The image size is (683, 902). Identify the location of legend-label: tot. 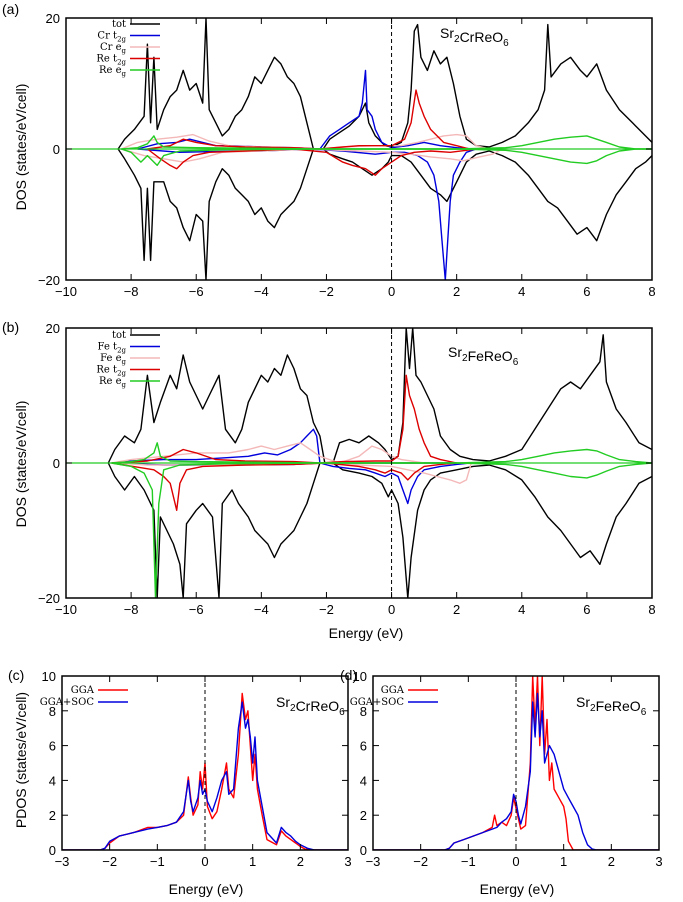
(119, 335).